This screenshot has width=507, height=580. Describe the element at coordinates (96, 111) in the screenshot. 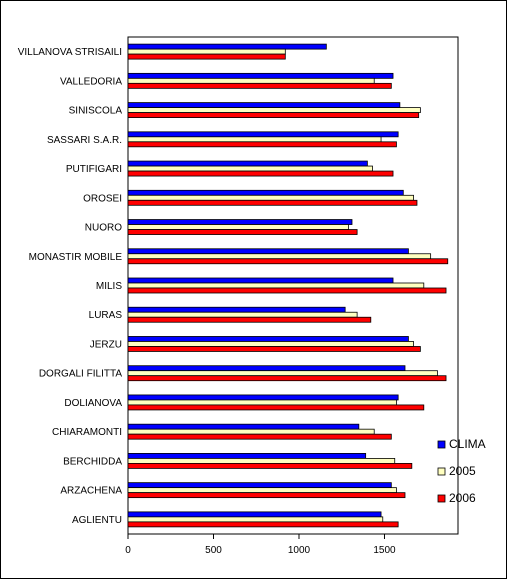

I see `category-label: SINISCOLA` at that location.